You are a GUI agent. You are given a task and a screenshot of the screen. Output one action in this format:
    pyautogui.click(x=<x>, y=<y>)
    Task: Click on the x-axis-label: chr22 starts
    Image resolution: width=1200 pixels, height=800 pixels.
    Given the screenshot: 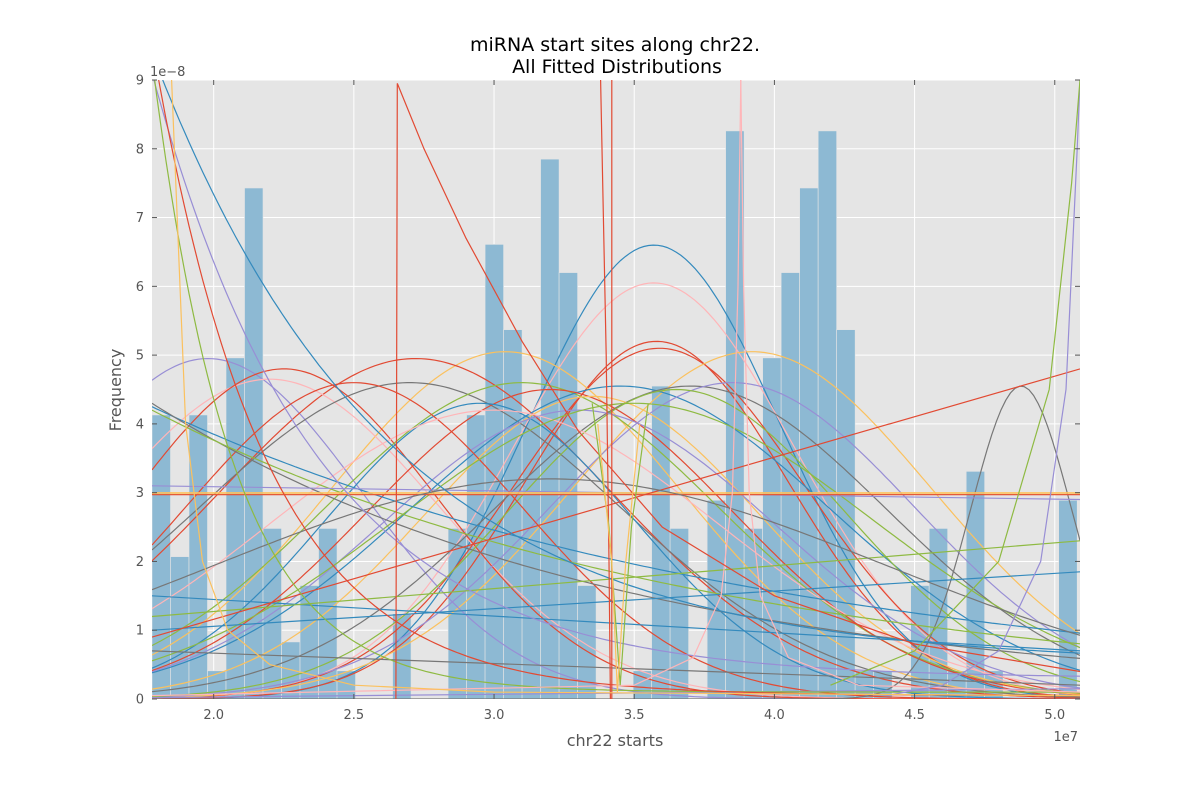 What is the action you would take?
    pyautogui.click(x=615, y=740)
    